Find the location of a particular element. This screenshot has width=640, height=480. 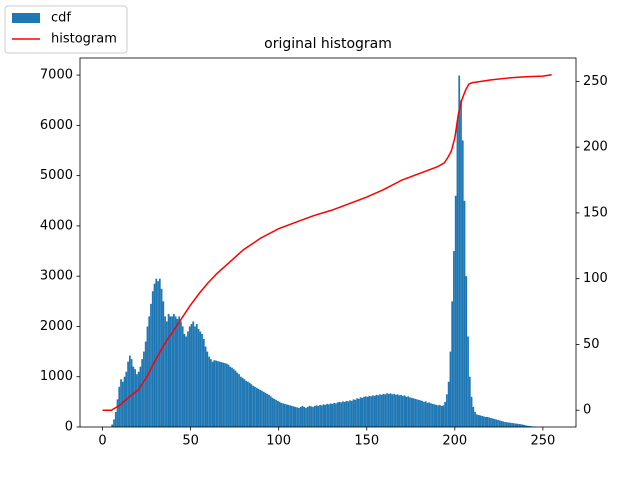

y-tick-label: 4000 is located at coordinates (56, 225).